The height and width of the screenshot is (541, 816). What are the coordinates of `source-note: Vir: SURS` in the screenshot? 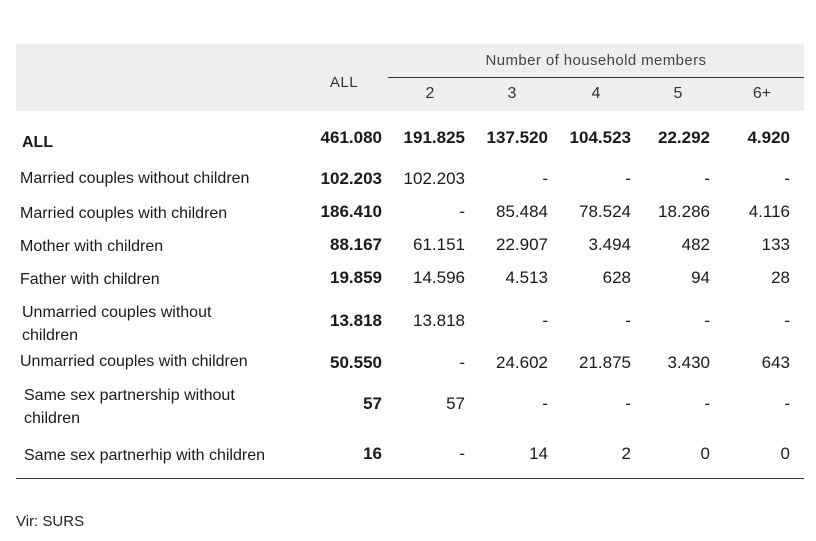 It's located at (50, 521).